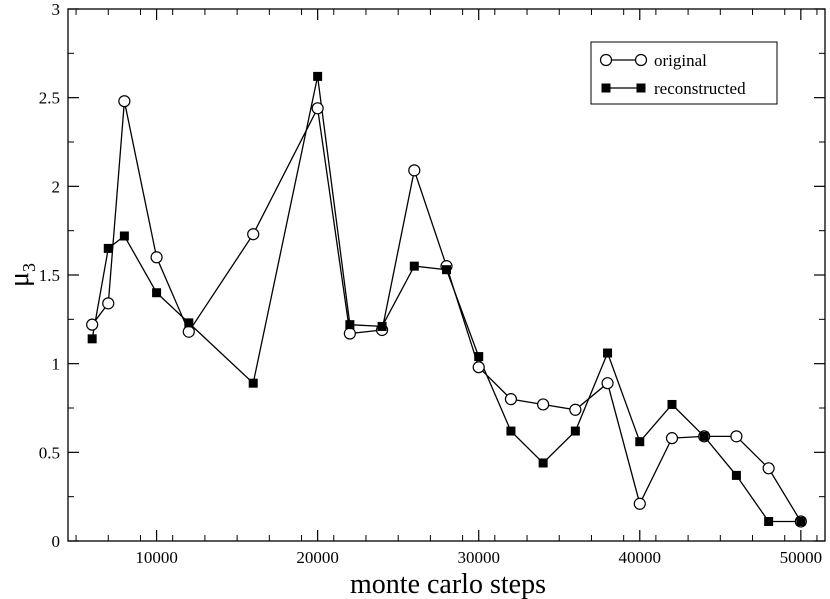 Image resolution: width=830 pixels, height=599 pixels. I want to click on x-tick-label: 10000, so click(156, 557).